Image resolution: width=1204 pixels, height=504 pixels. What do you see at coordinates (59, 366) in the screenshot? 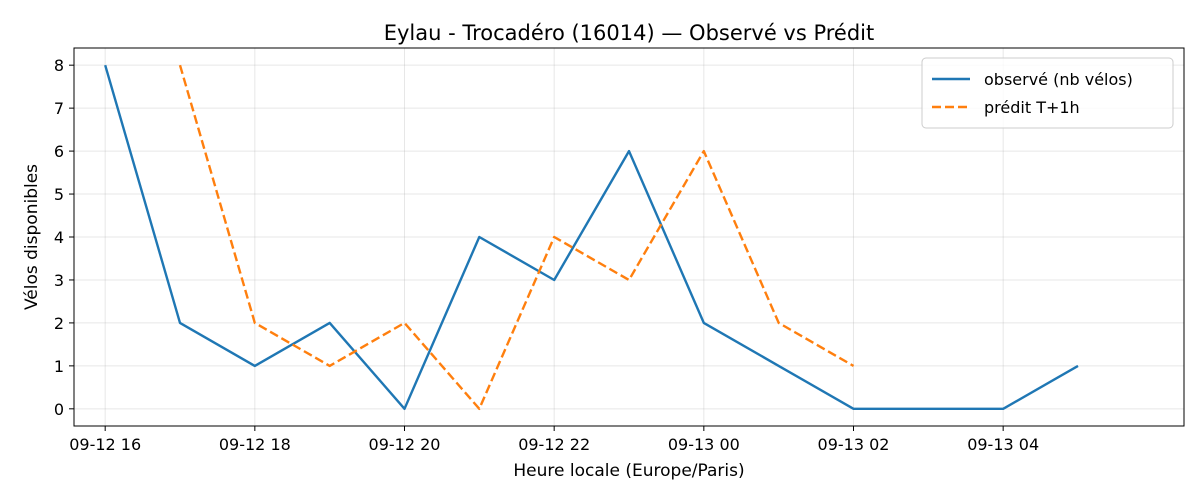
I see `y-tick-label: 1` at bounding box center [59, 366].